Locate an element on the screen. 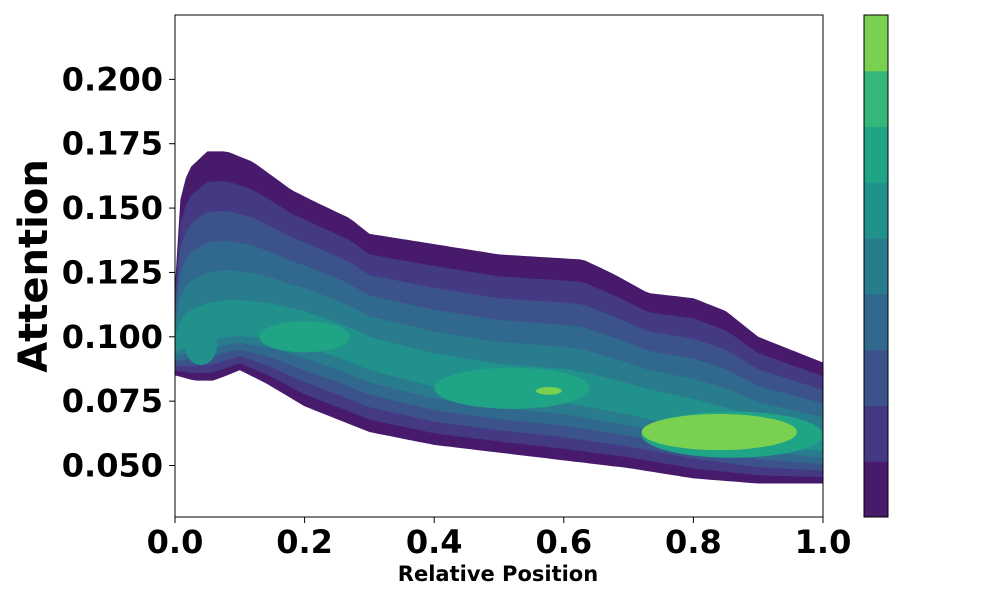 The height and width of the screenshot is (600, 1000). x-axis-label: Relative Position is located at coordinates (498, 574).